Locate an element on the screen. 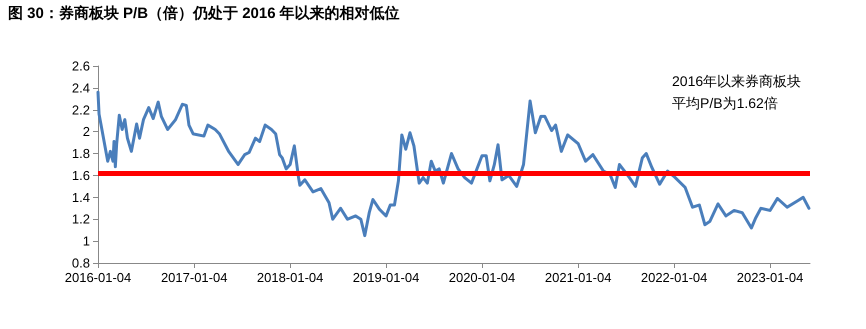  y-tick-label: 2 is located at coordinates (86, 132).